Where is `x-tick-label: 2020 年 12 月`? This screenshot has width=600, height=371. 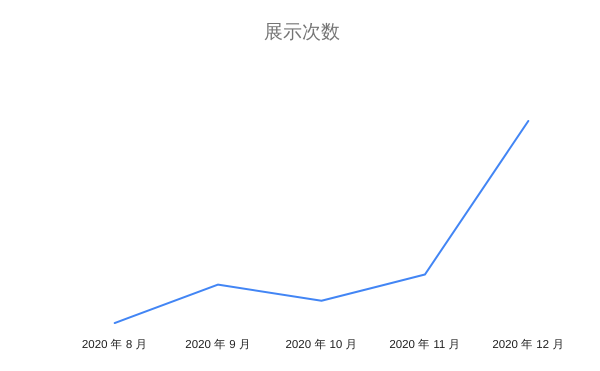
x-tick-label: 2020 年 12 月 is located at coordinates (528, 344).